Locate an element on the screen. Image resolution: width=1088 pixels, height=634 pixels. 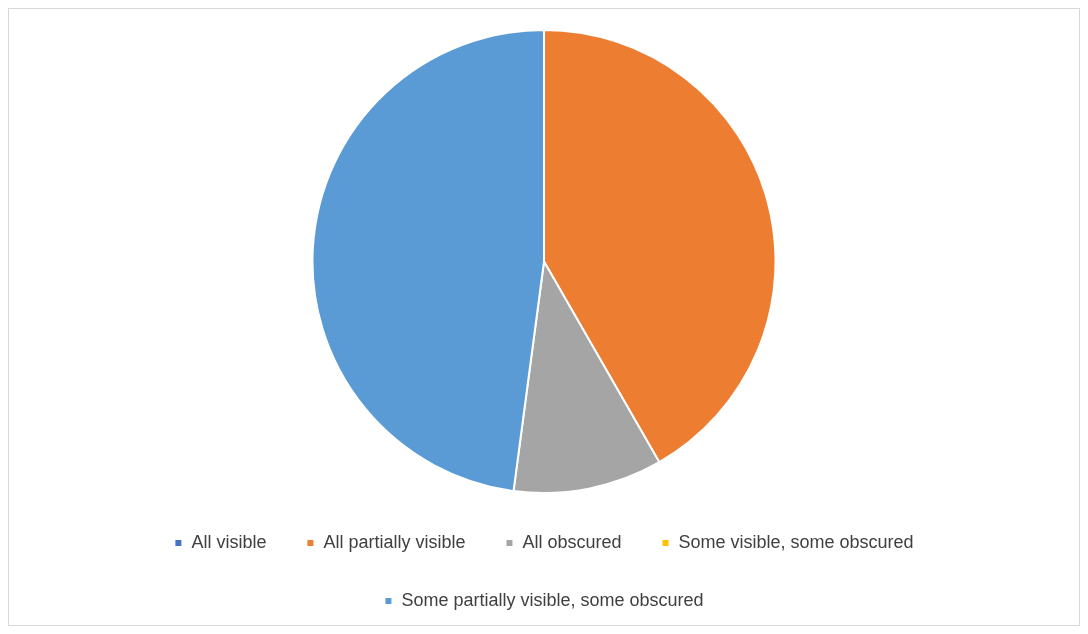
legend-label: Some visible, some obscured is located at coordinates (796, 541).